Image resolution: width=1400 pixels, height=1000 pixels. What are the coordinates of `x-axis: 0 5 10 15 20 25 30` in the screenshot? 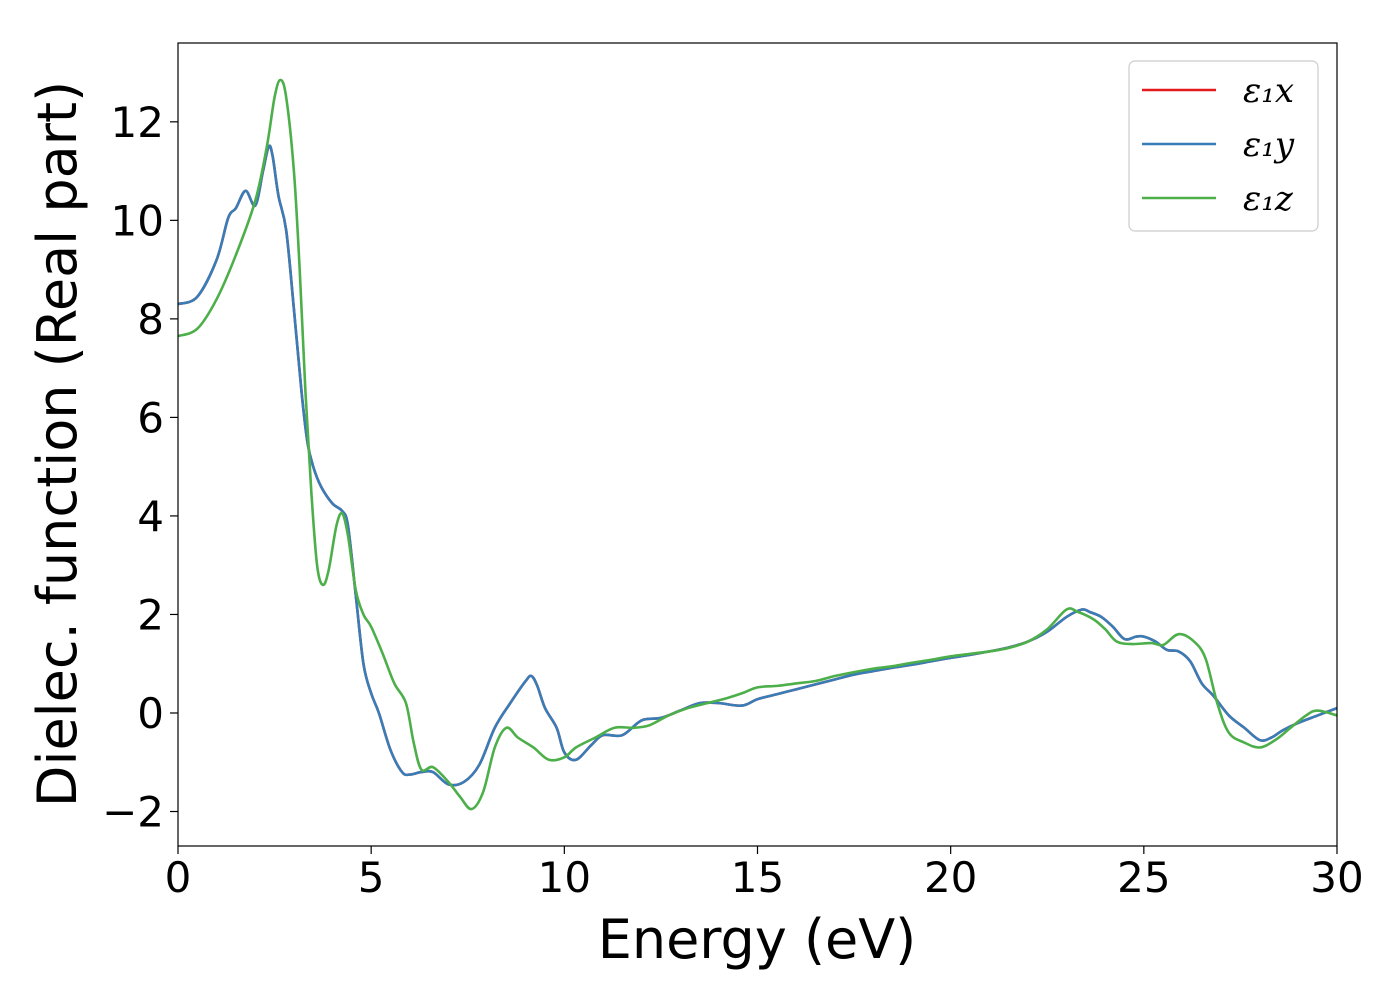 It's located at (764, 874).